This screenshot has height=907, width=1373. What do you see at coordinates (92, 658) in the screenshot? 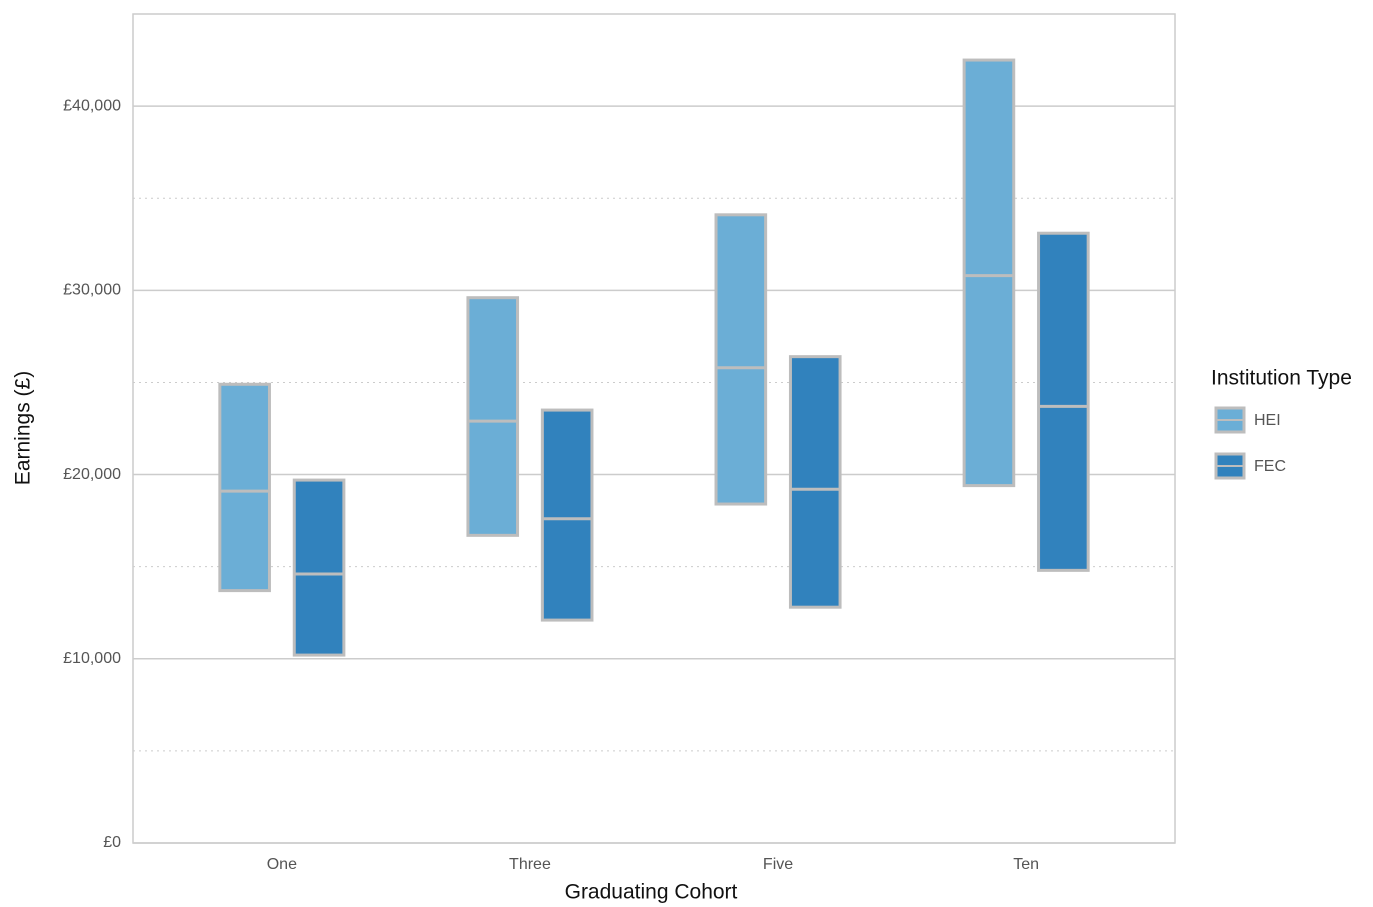
I see `y-tick-label: £10,000` at bounding box center [92, 658].